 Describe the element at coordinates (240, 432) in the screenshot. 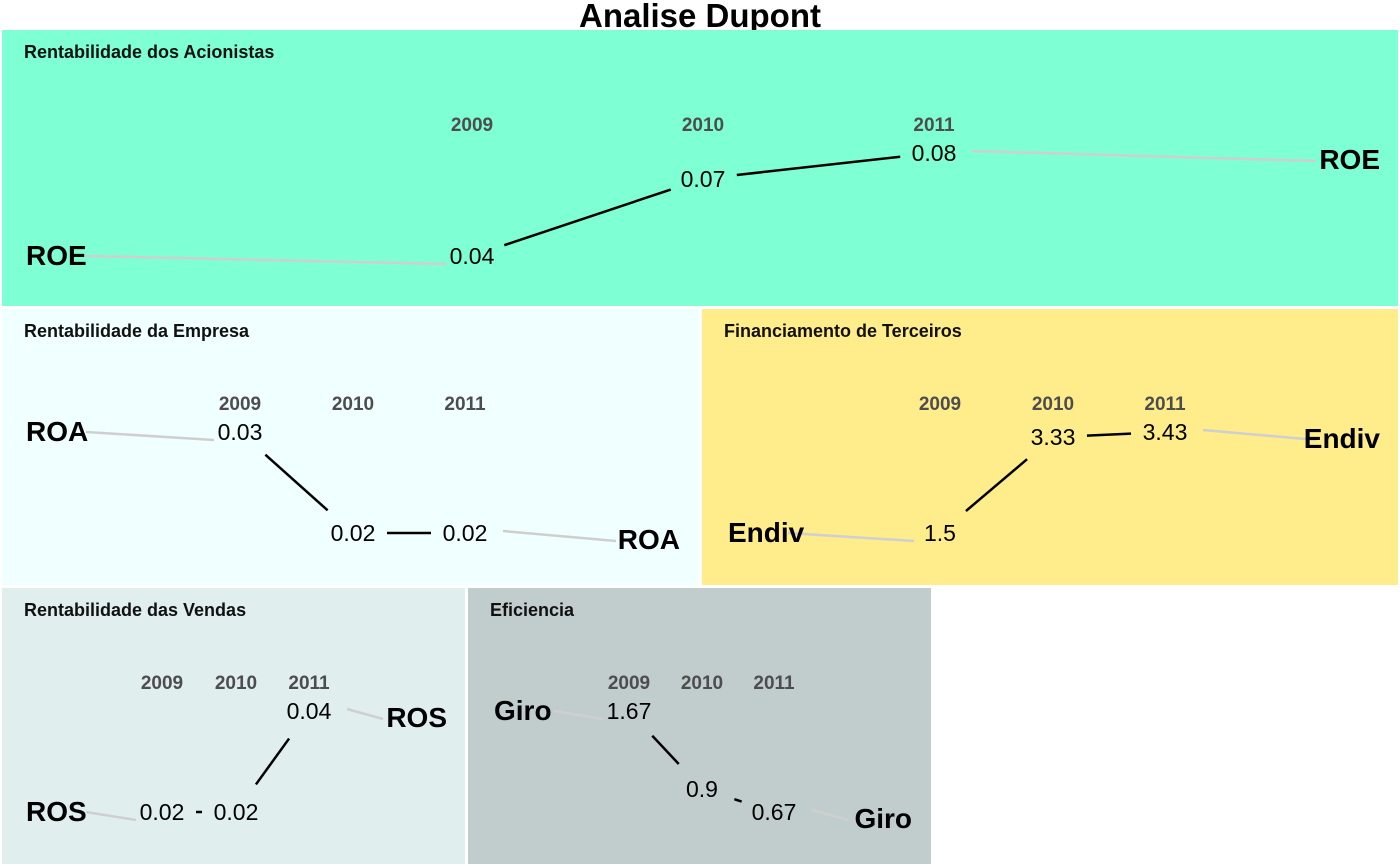

I see `data-label: 0.03` at that location.